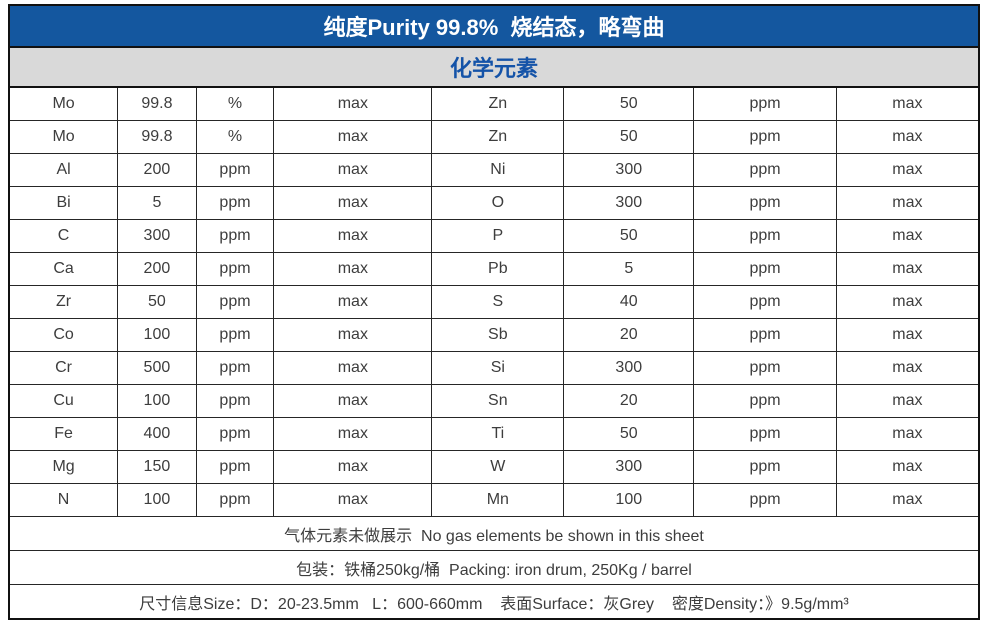 Image resolution: width=989 pixels, height=624 pixels. What do you see at coordinates (629, 302) in the screenshot?
I see `element-value: 40` at bounding box center [629, 302].